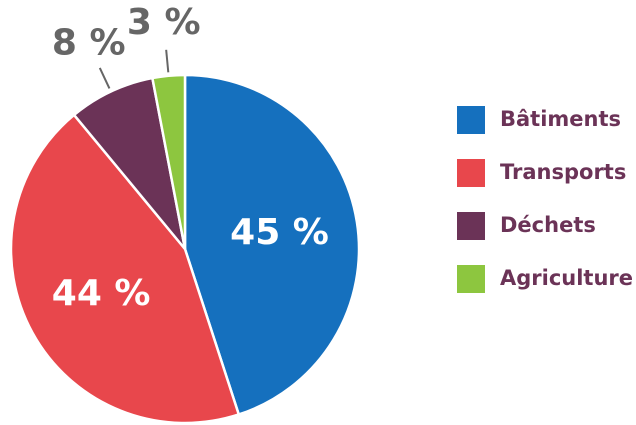 This screenshot has height=425, width=636. What do you see at coordinates (168, 161) in the screenshot?
I see `pie-slice` at bounding box center [168, 161].